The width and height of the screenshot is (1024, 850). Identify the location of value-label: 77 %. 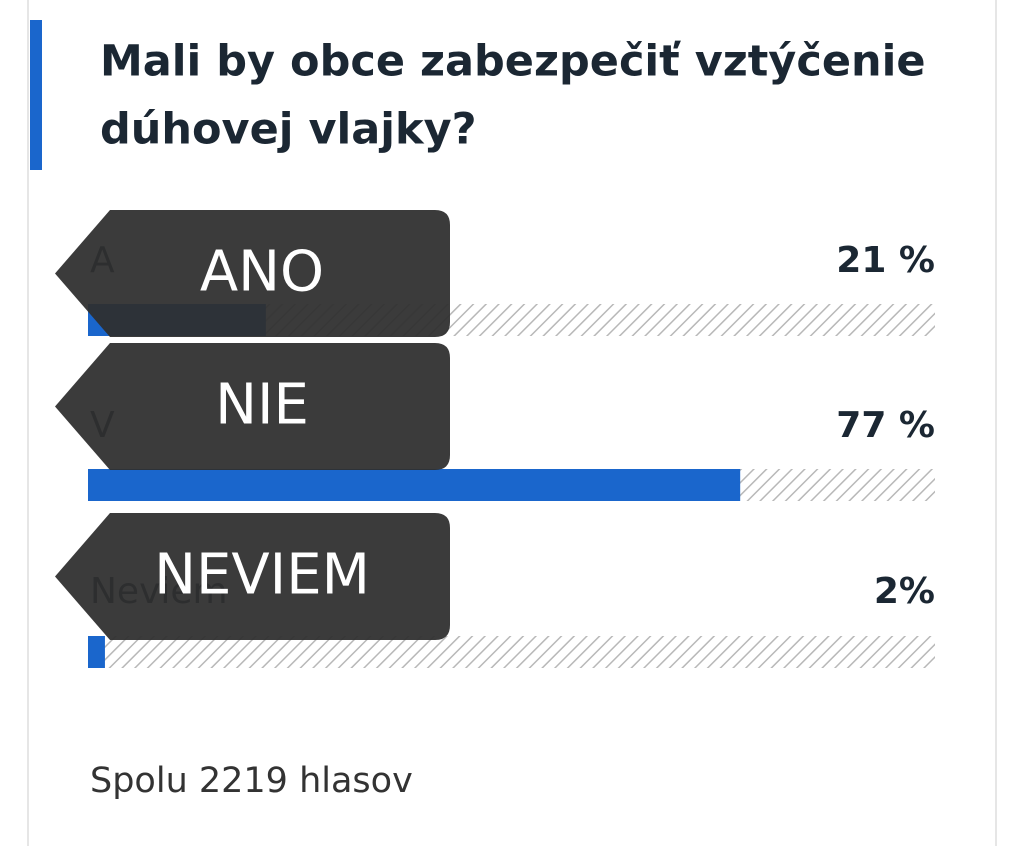
(885, 425).